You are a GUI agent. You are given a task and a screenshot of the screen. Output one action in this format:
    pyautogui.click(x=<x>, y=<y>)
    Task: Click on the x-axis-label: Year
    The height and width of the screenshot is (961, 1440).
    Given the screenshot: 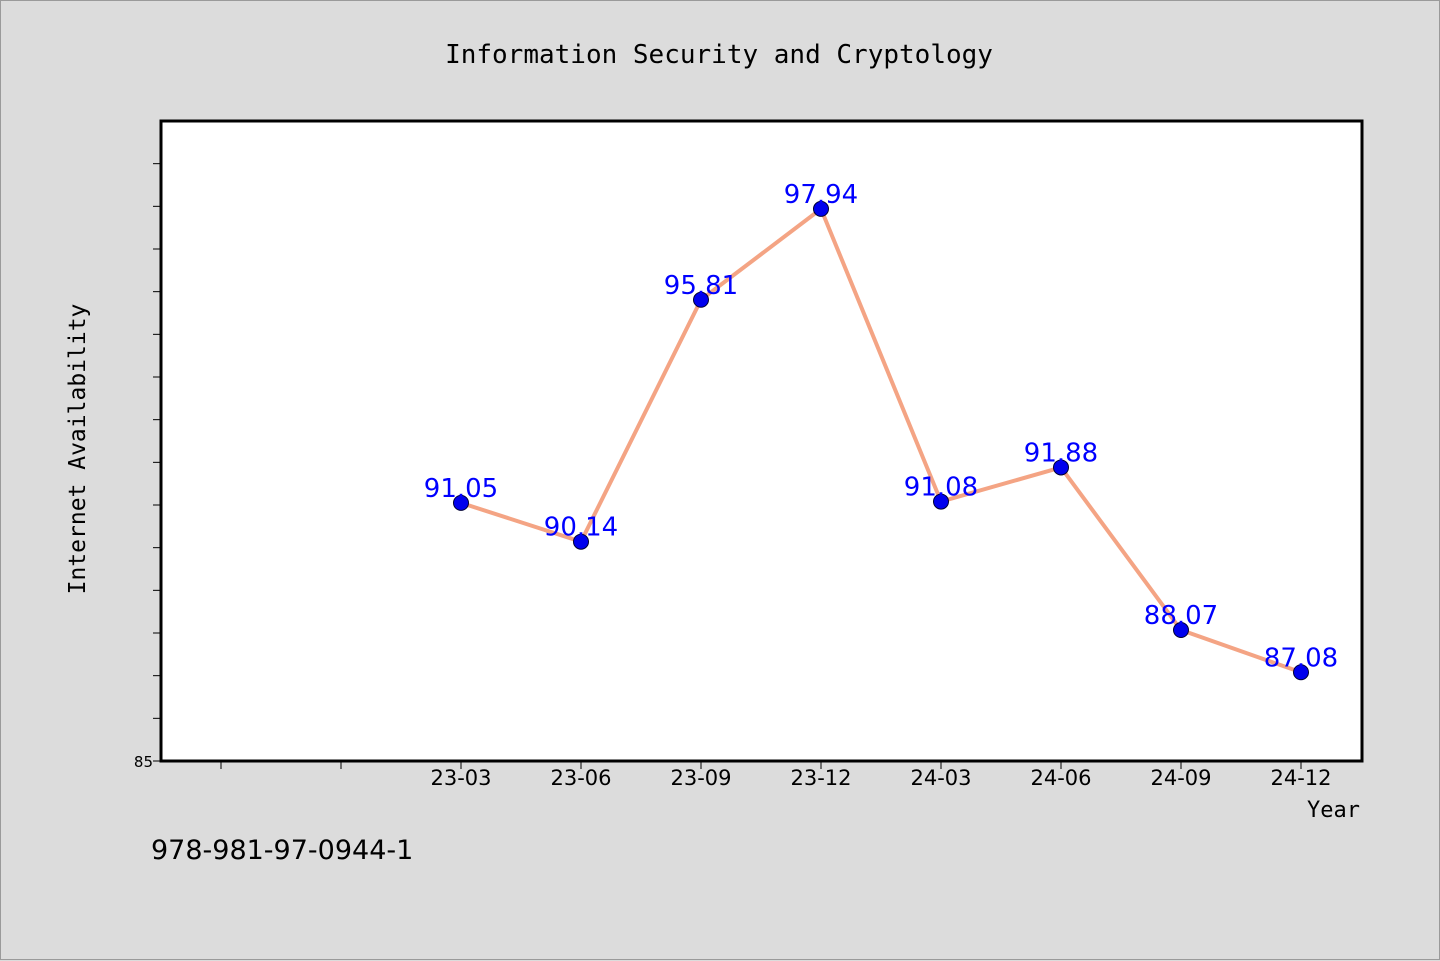 What is the action you would take?
    pyautogui.click(x=1333, y=810)
    